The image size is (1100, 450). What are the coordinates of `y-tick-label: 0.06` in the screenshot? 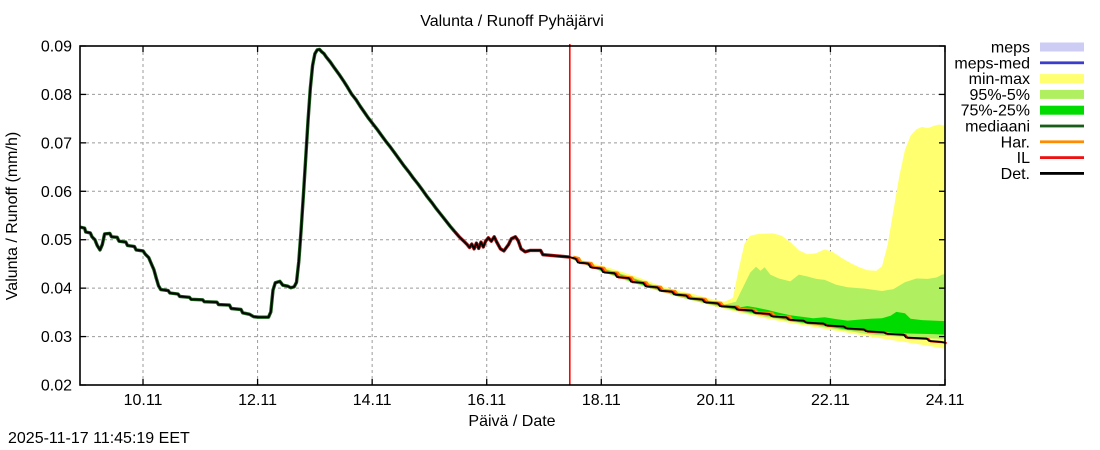 It's located at (56, 192).